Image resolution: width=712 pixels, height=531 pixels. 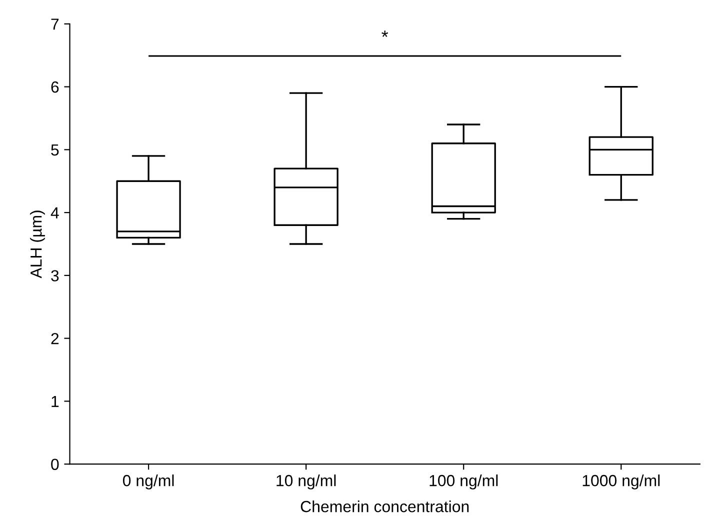 I want to click on y-axis-title: ALH (µm), so click(x=37, y=244).